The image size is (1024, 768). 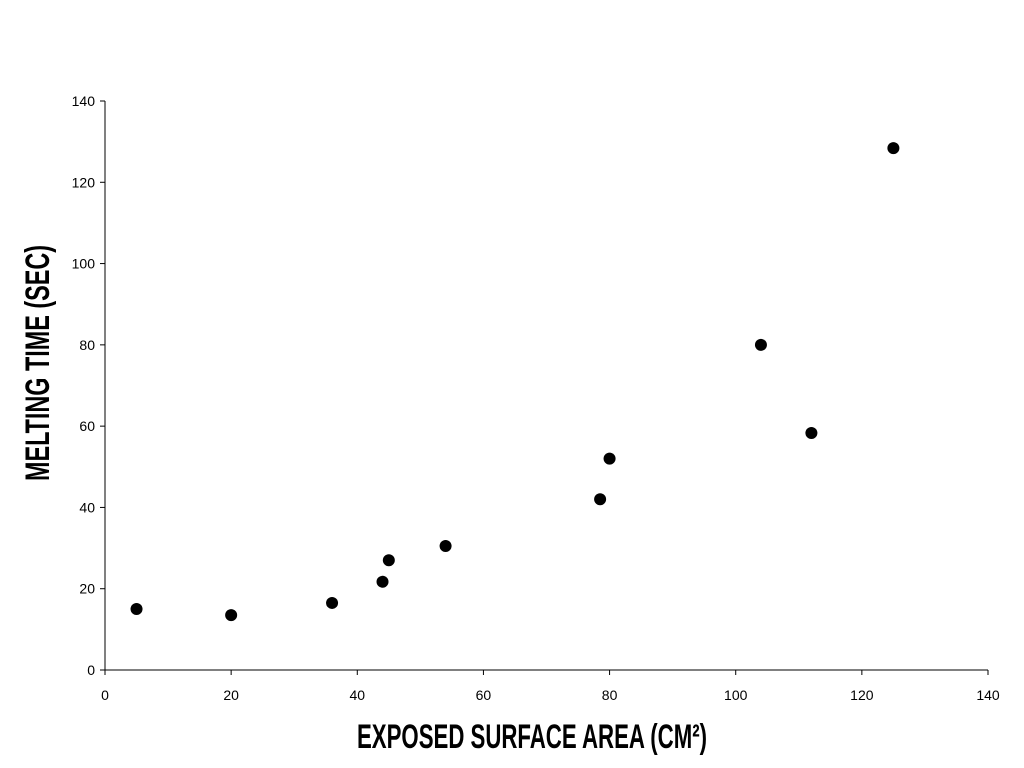 I want to click on x-tick-label: 120, so click(x=862, y=695).